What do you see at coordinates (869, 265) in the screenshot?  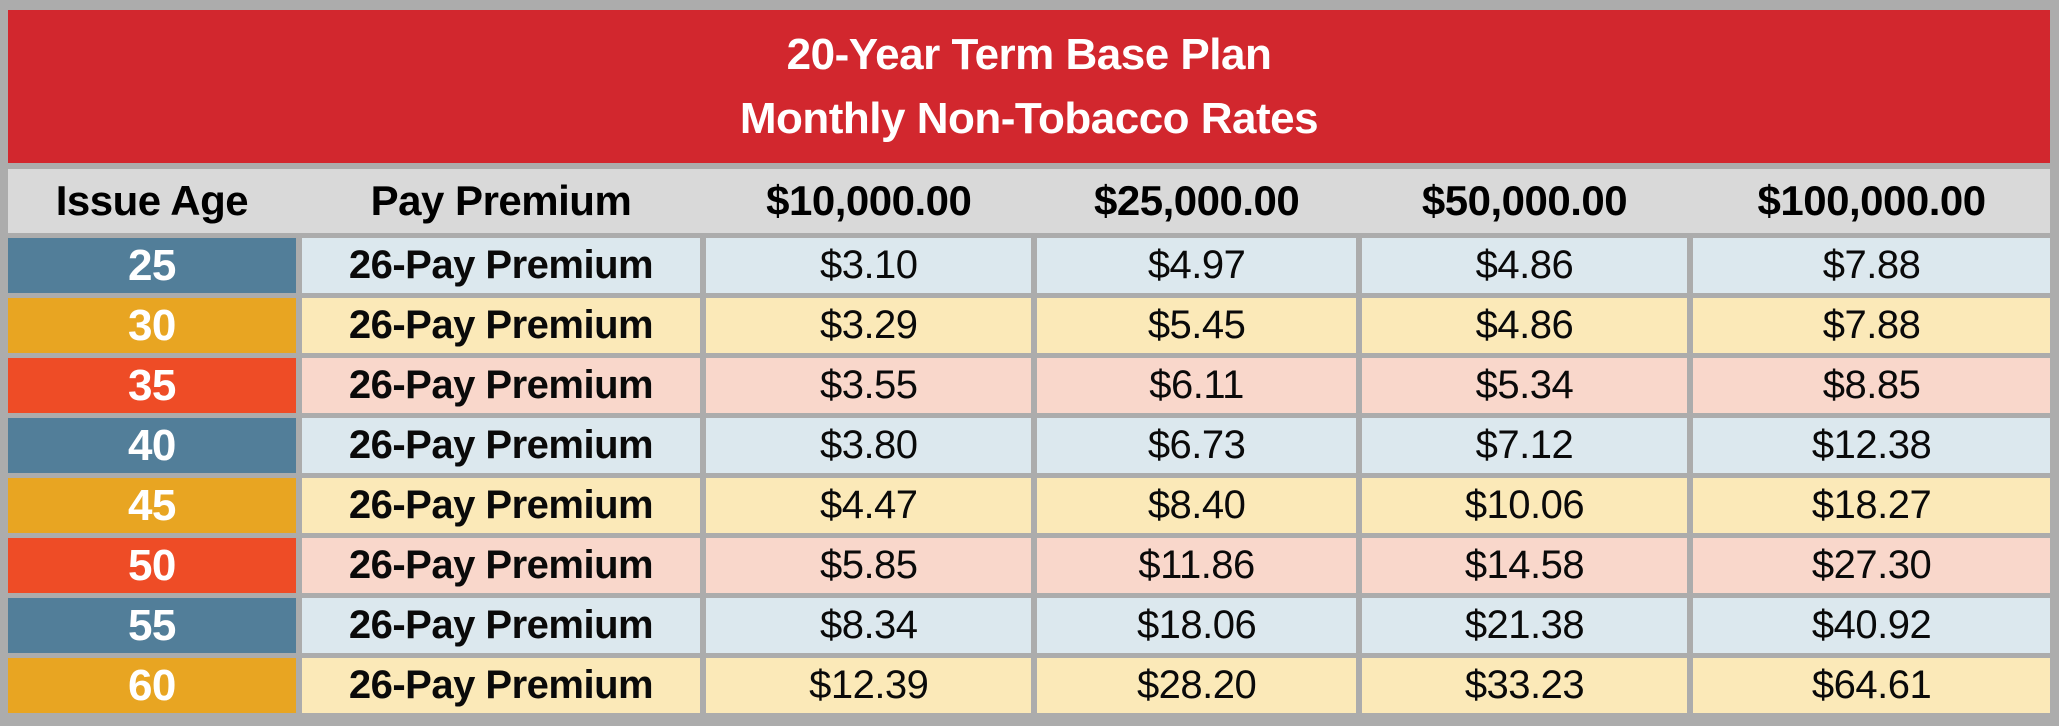 I see `rate-cell-10000: $3.10` at bounding box center [869, 265].